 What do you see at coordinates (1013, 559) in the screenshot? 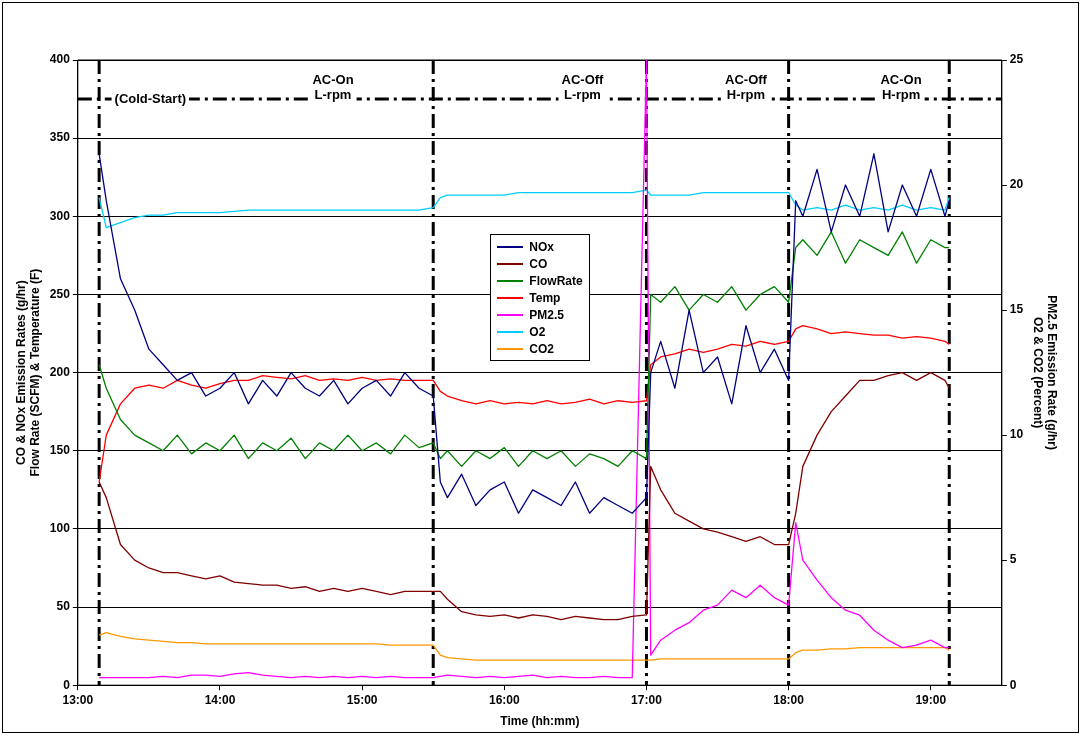
I see `y2-tick-label: 5` at bounding box center [1013, 559].